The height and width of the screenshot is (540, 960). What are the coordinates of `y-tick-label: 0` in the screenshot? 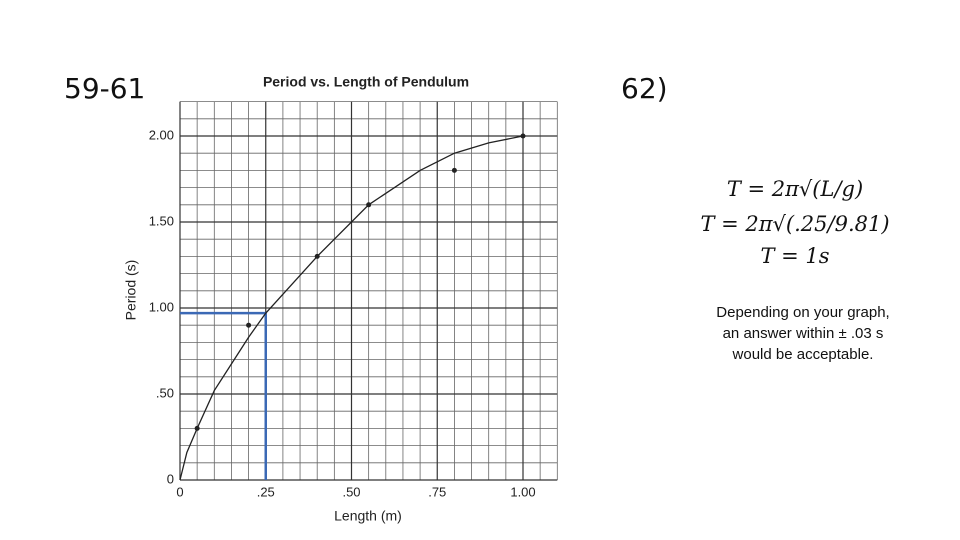 It's located at (170, 478).